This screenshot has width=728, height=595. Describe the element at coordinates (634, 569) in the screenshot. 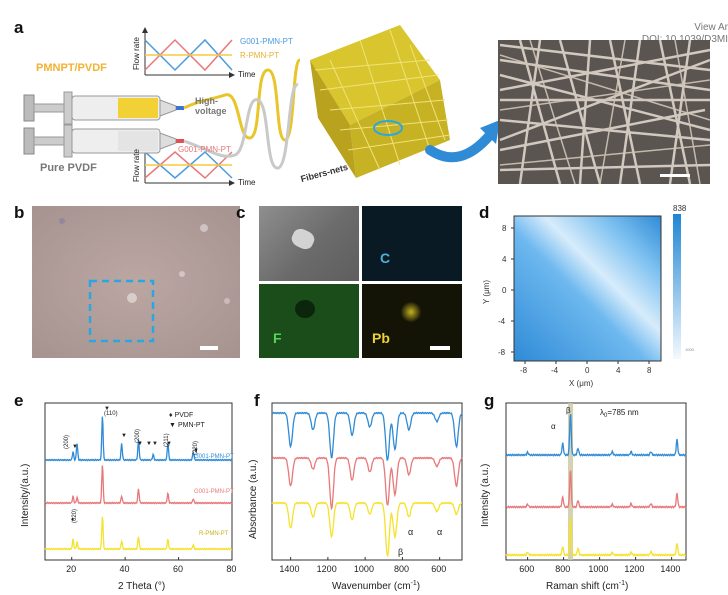

I see `g-xtick-label-3: 1200` at that location.